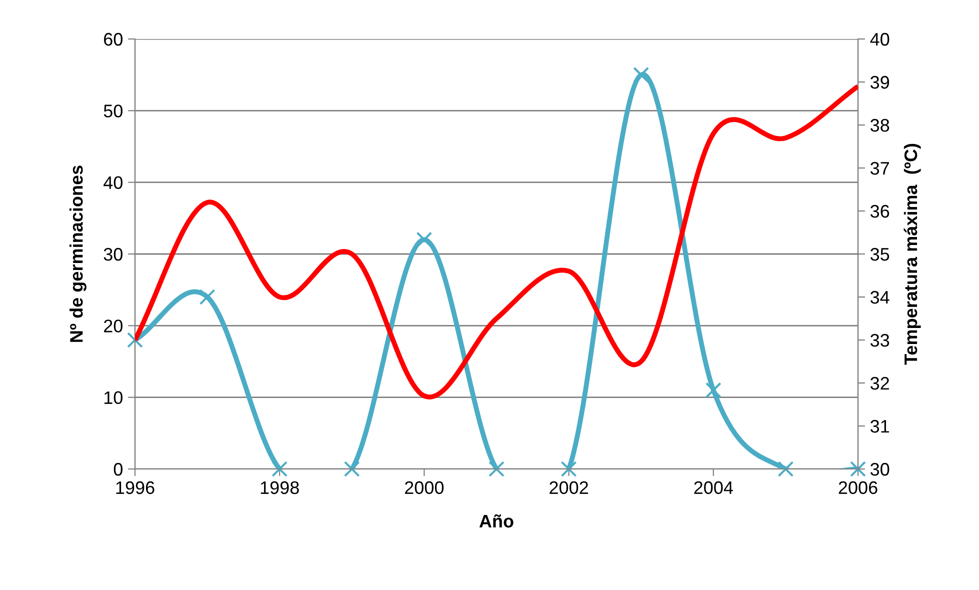 The image size is (979, 590). Describe the element at coordinates (113, 254) in the screenshot. I see `y-tick-label: 30` at that location.